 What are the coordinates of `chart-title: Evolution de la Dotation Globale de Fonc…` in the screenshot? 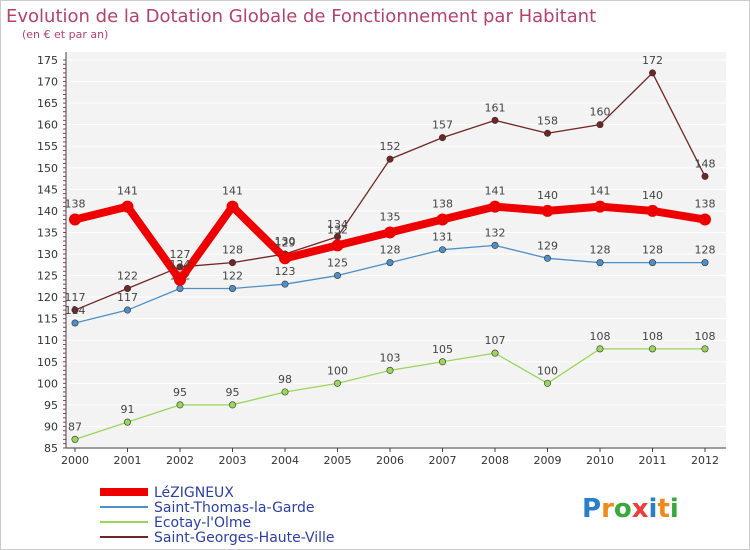 It's located at (301, 16).